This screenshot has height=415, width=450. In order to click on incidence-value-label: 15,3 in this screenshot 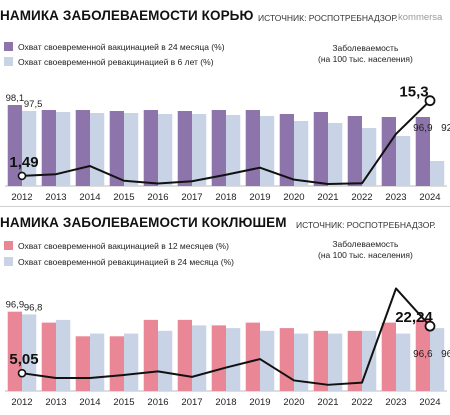, I will do `click(413, 92)`.